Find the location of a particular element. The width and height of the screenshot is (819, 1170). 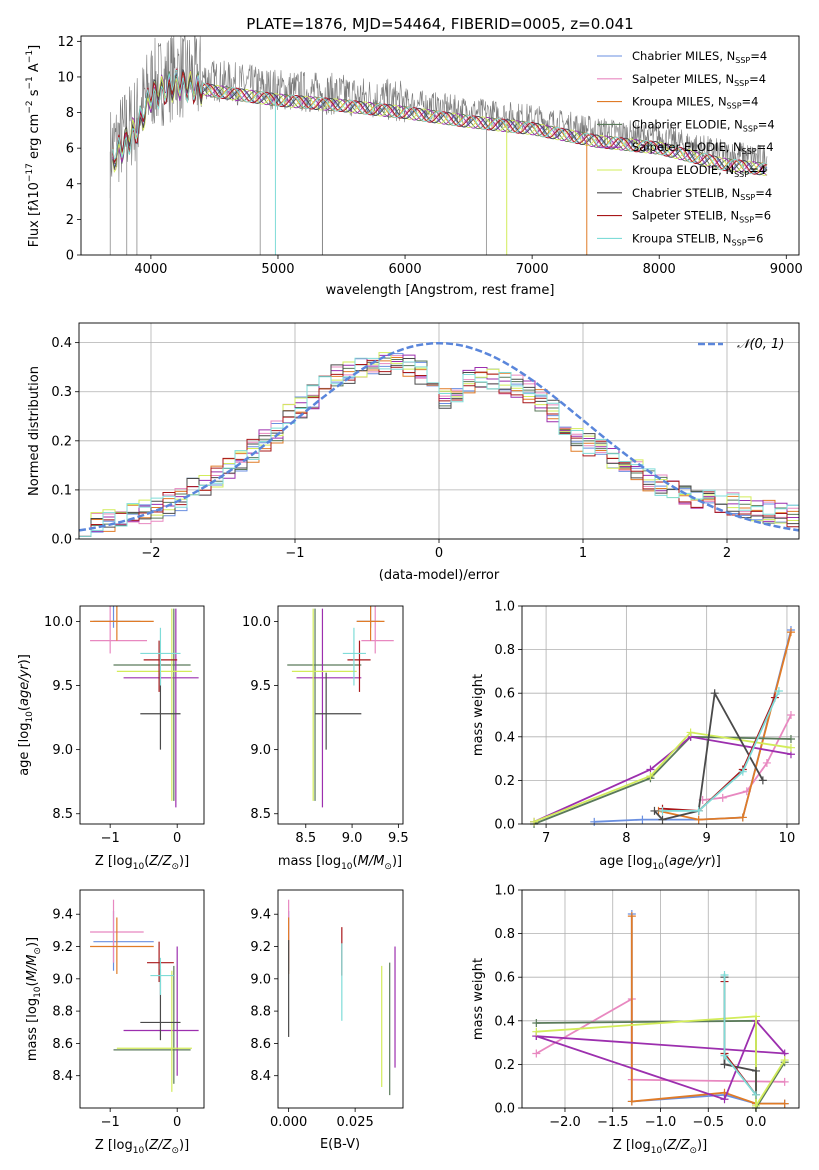

ytick-label: 6 is located at coordinates (70, 149).